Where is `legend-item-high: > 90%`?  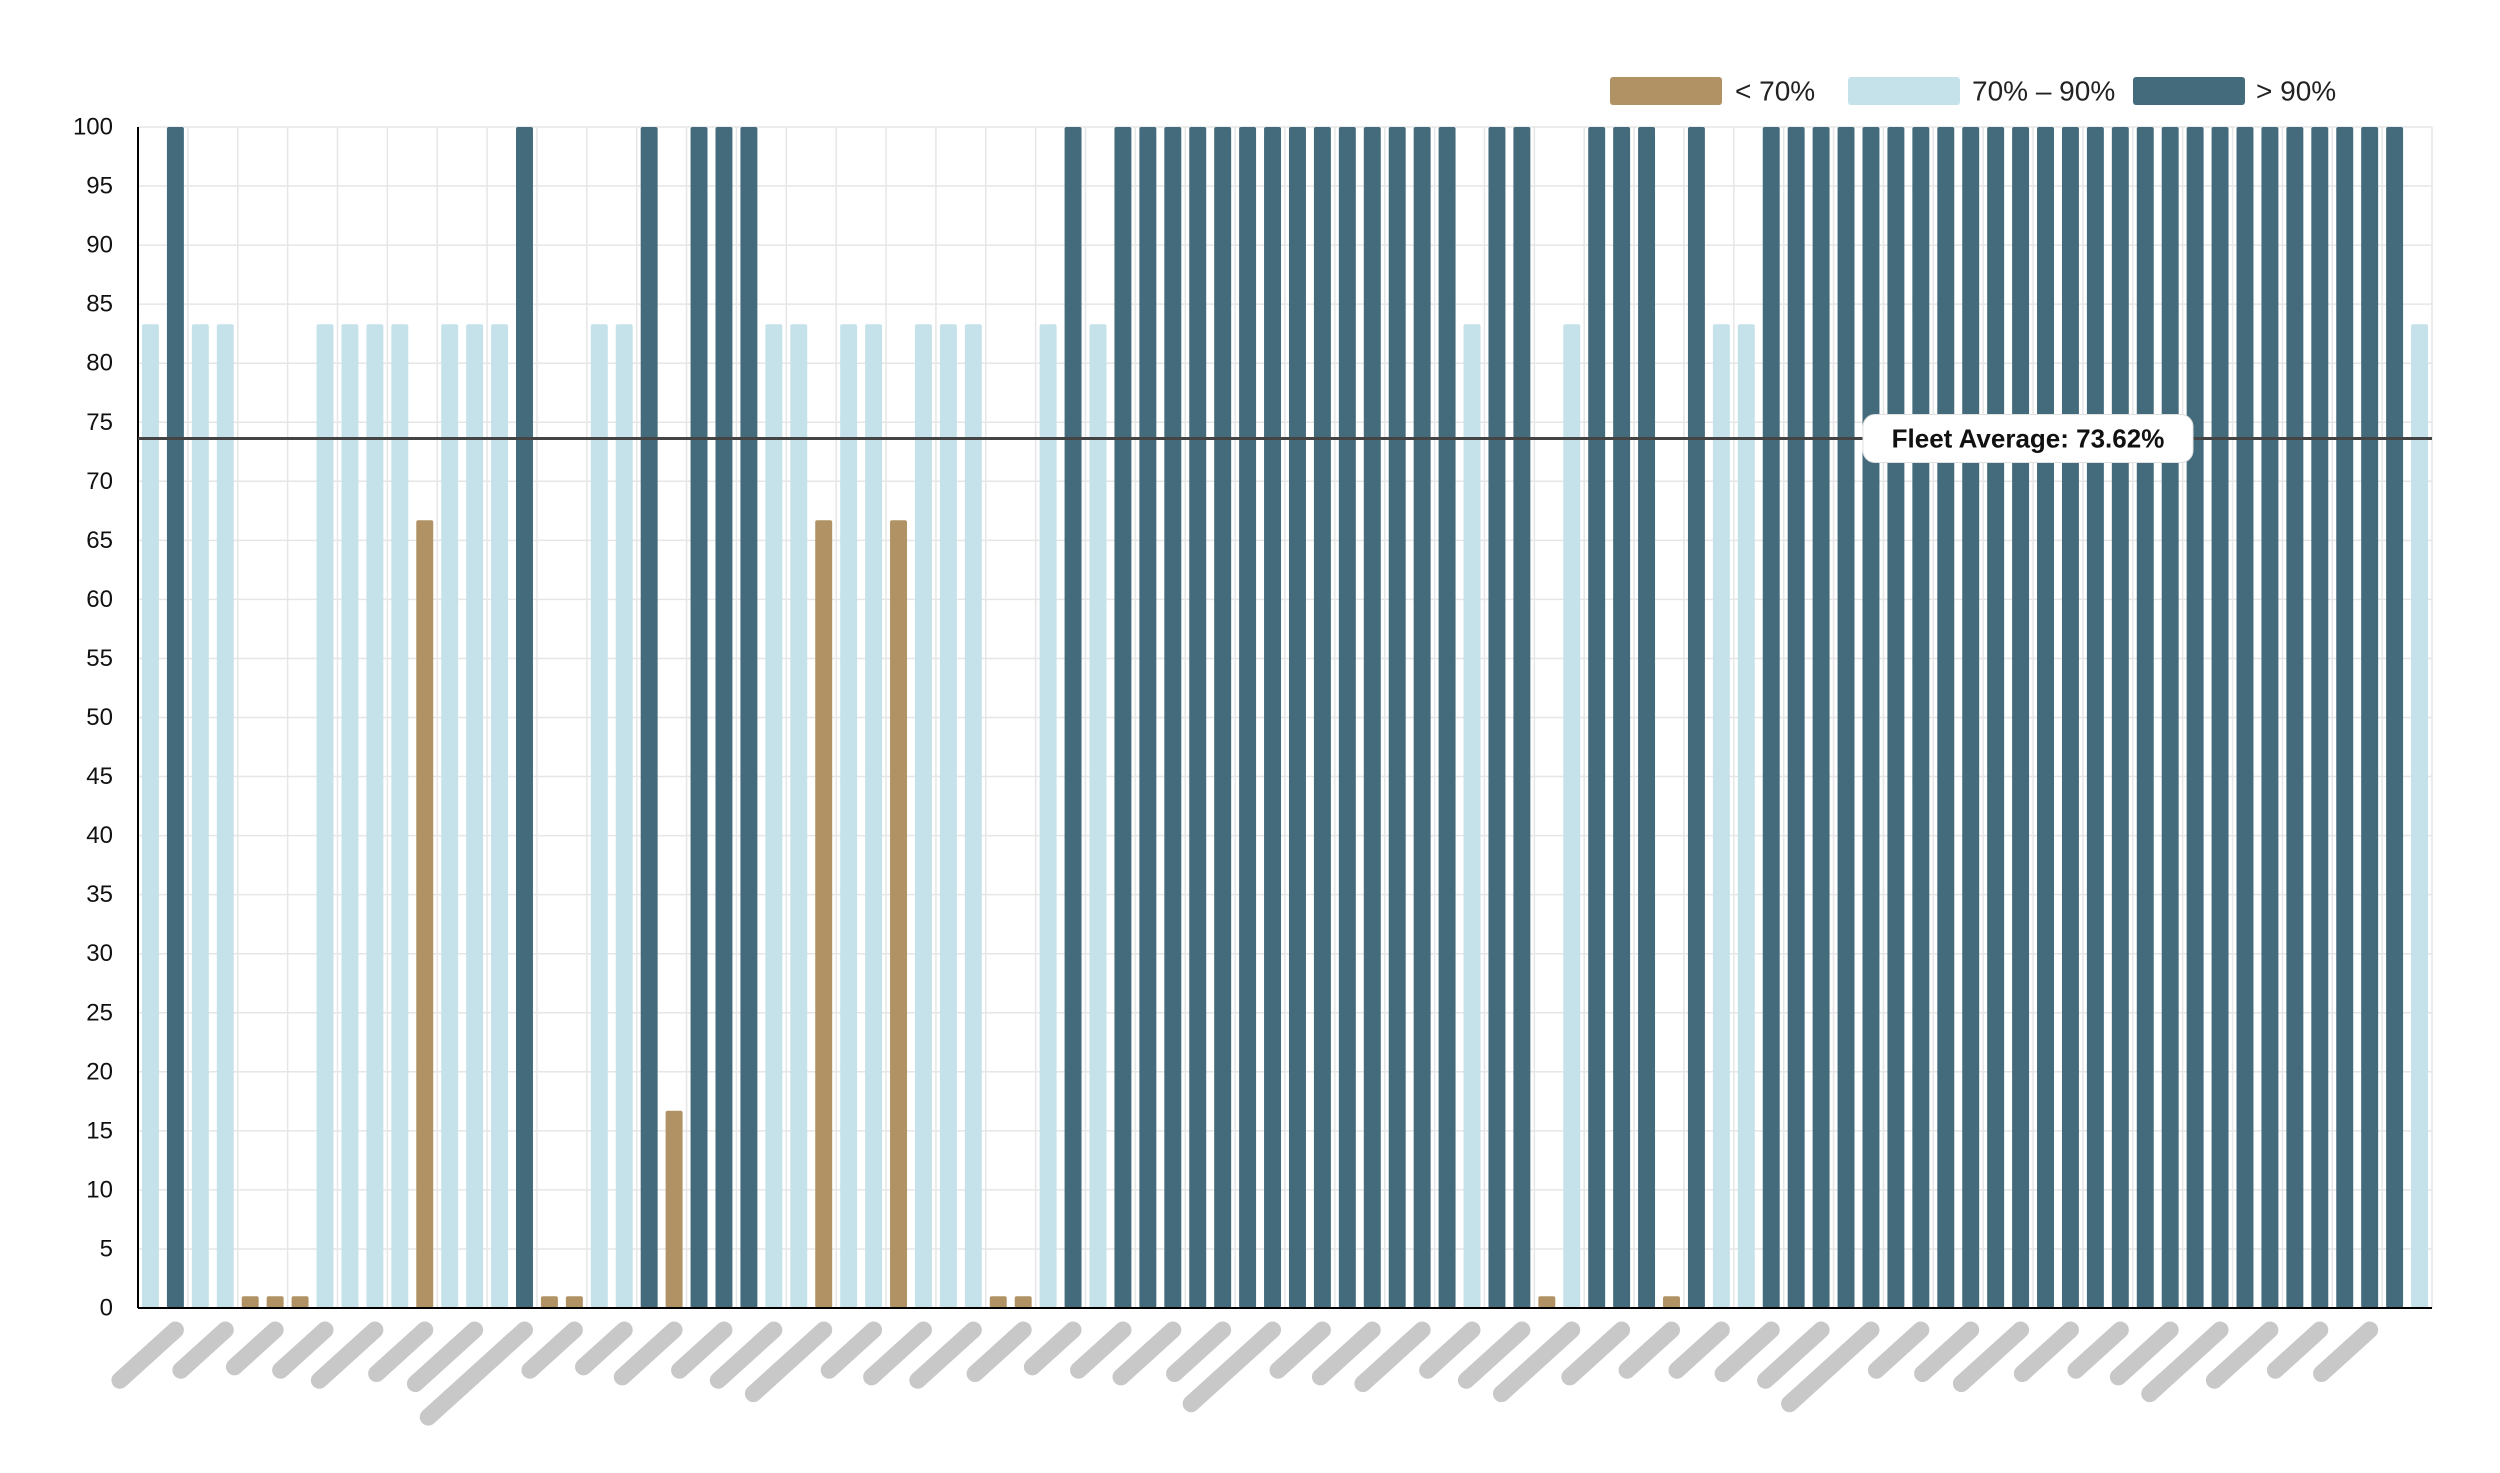 legend-item-high: > 90% is located at coordinates (2234, 91).